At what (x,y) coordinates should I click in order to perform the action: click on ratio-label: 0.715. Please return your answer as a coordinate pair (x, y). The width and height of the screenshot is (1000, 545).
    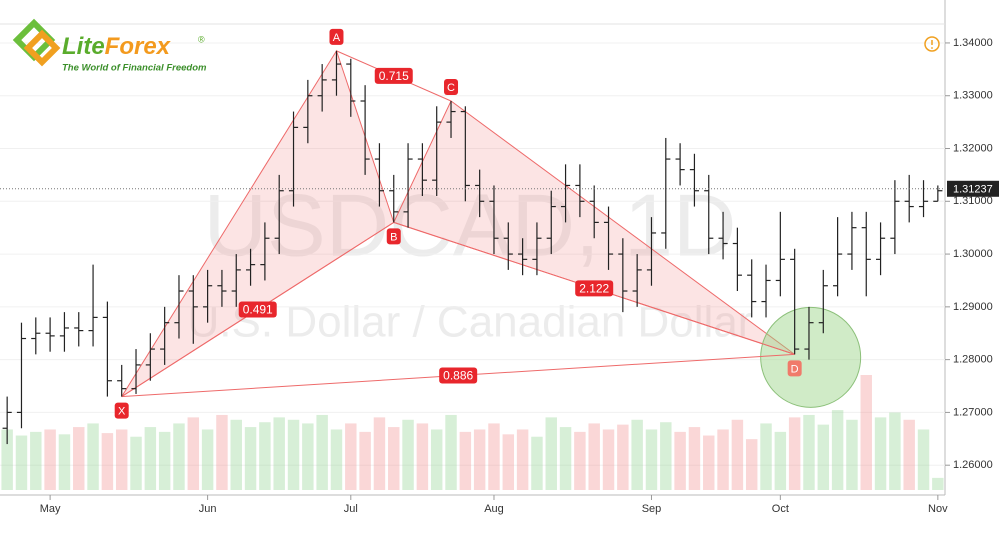
    Looking at the image, I should click on (394, 76).